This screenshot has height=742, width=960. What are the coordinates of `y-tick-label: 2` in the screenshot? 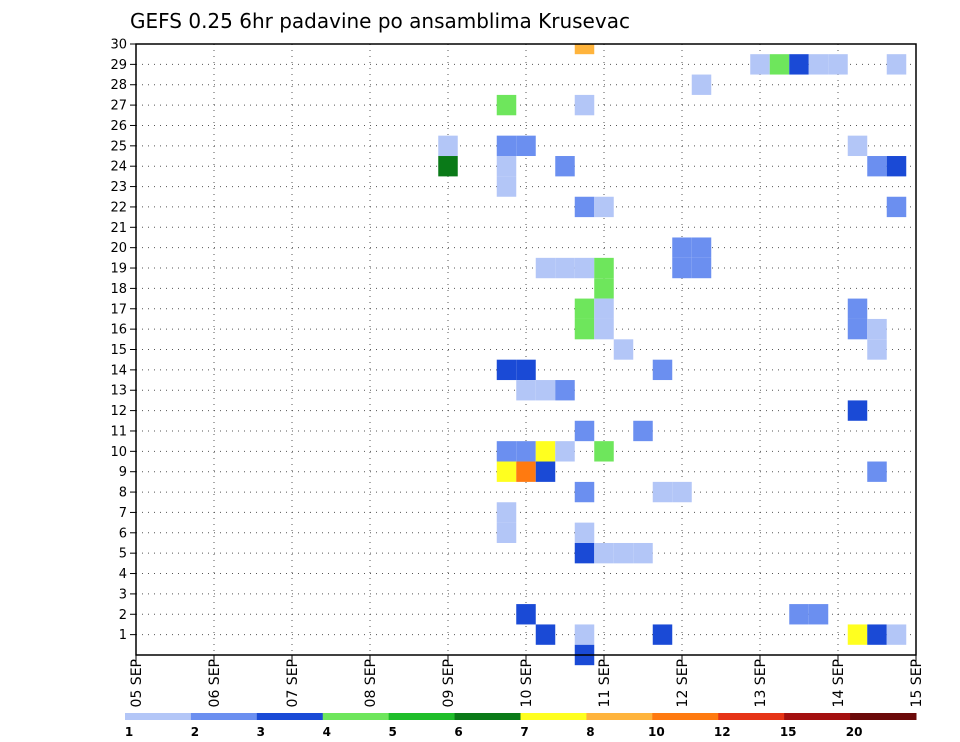 It's located at (123, 615).